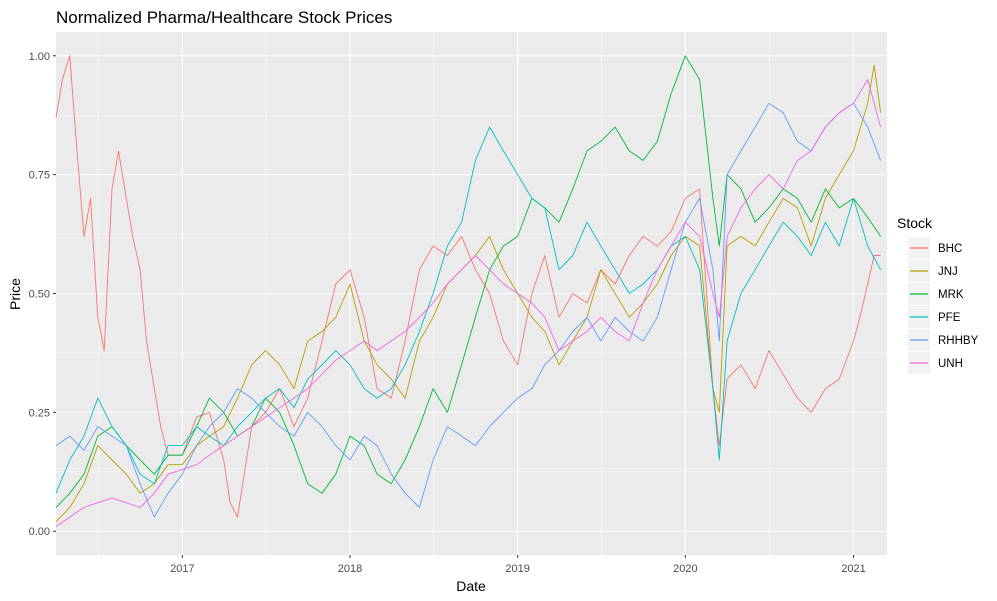  What do you see at coordinates (39, 57) in the screenshot?
I see `y-tick-label: 1.00` at bounding box center [39, 57].